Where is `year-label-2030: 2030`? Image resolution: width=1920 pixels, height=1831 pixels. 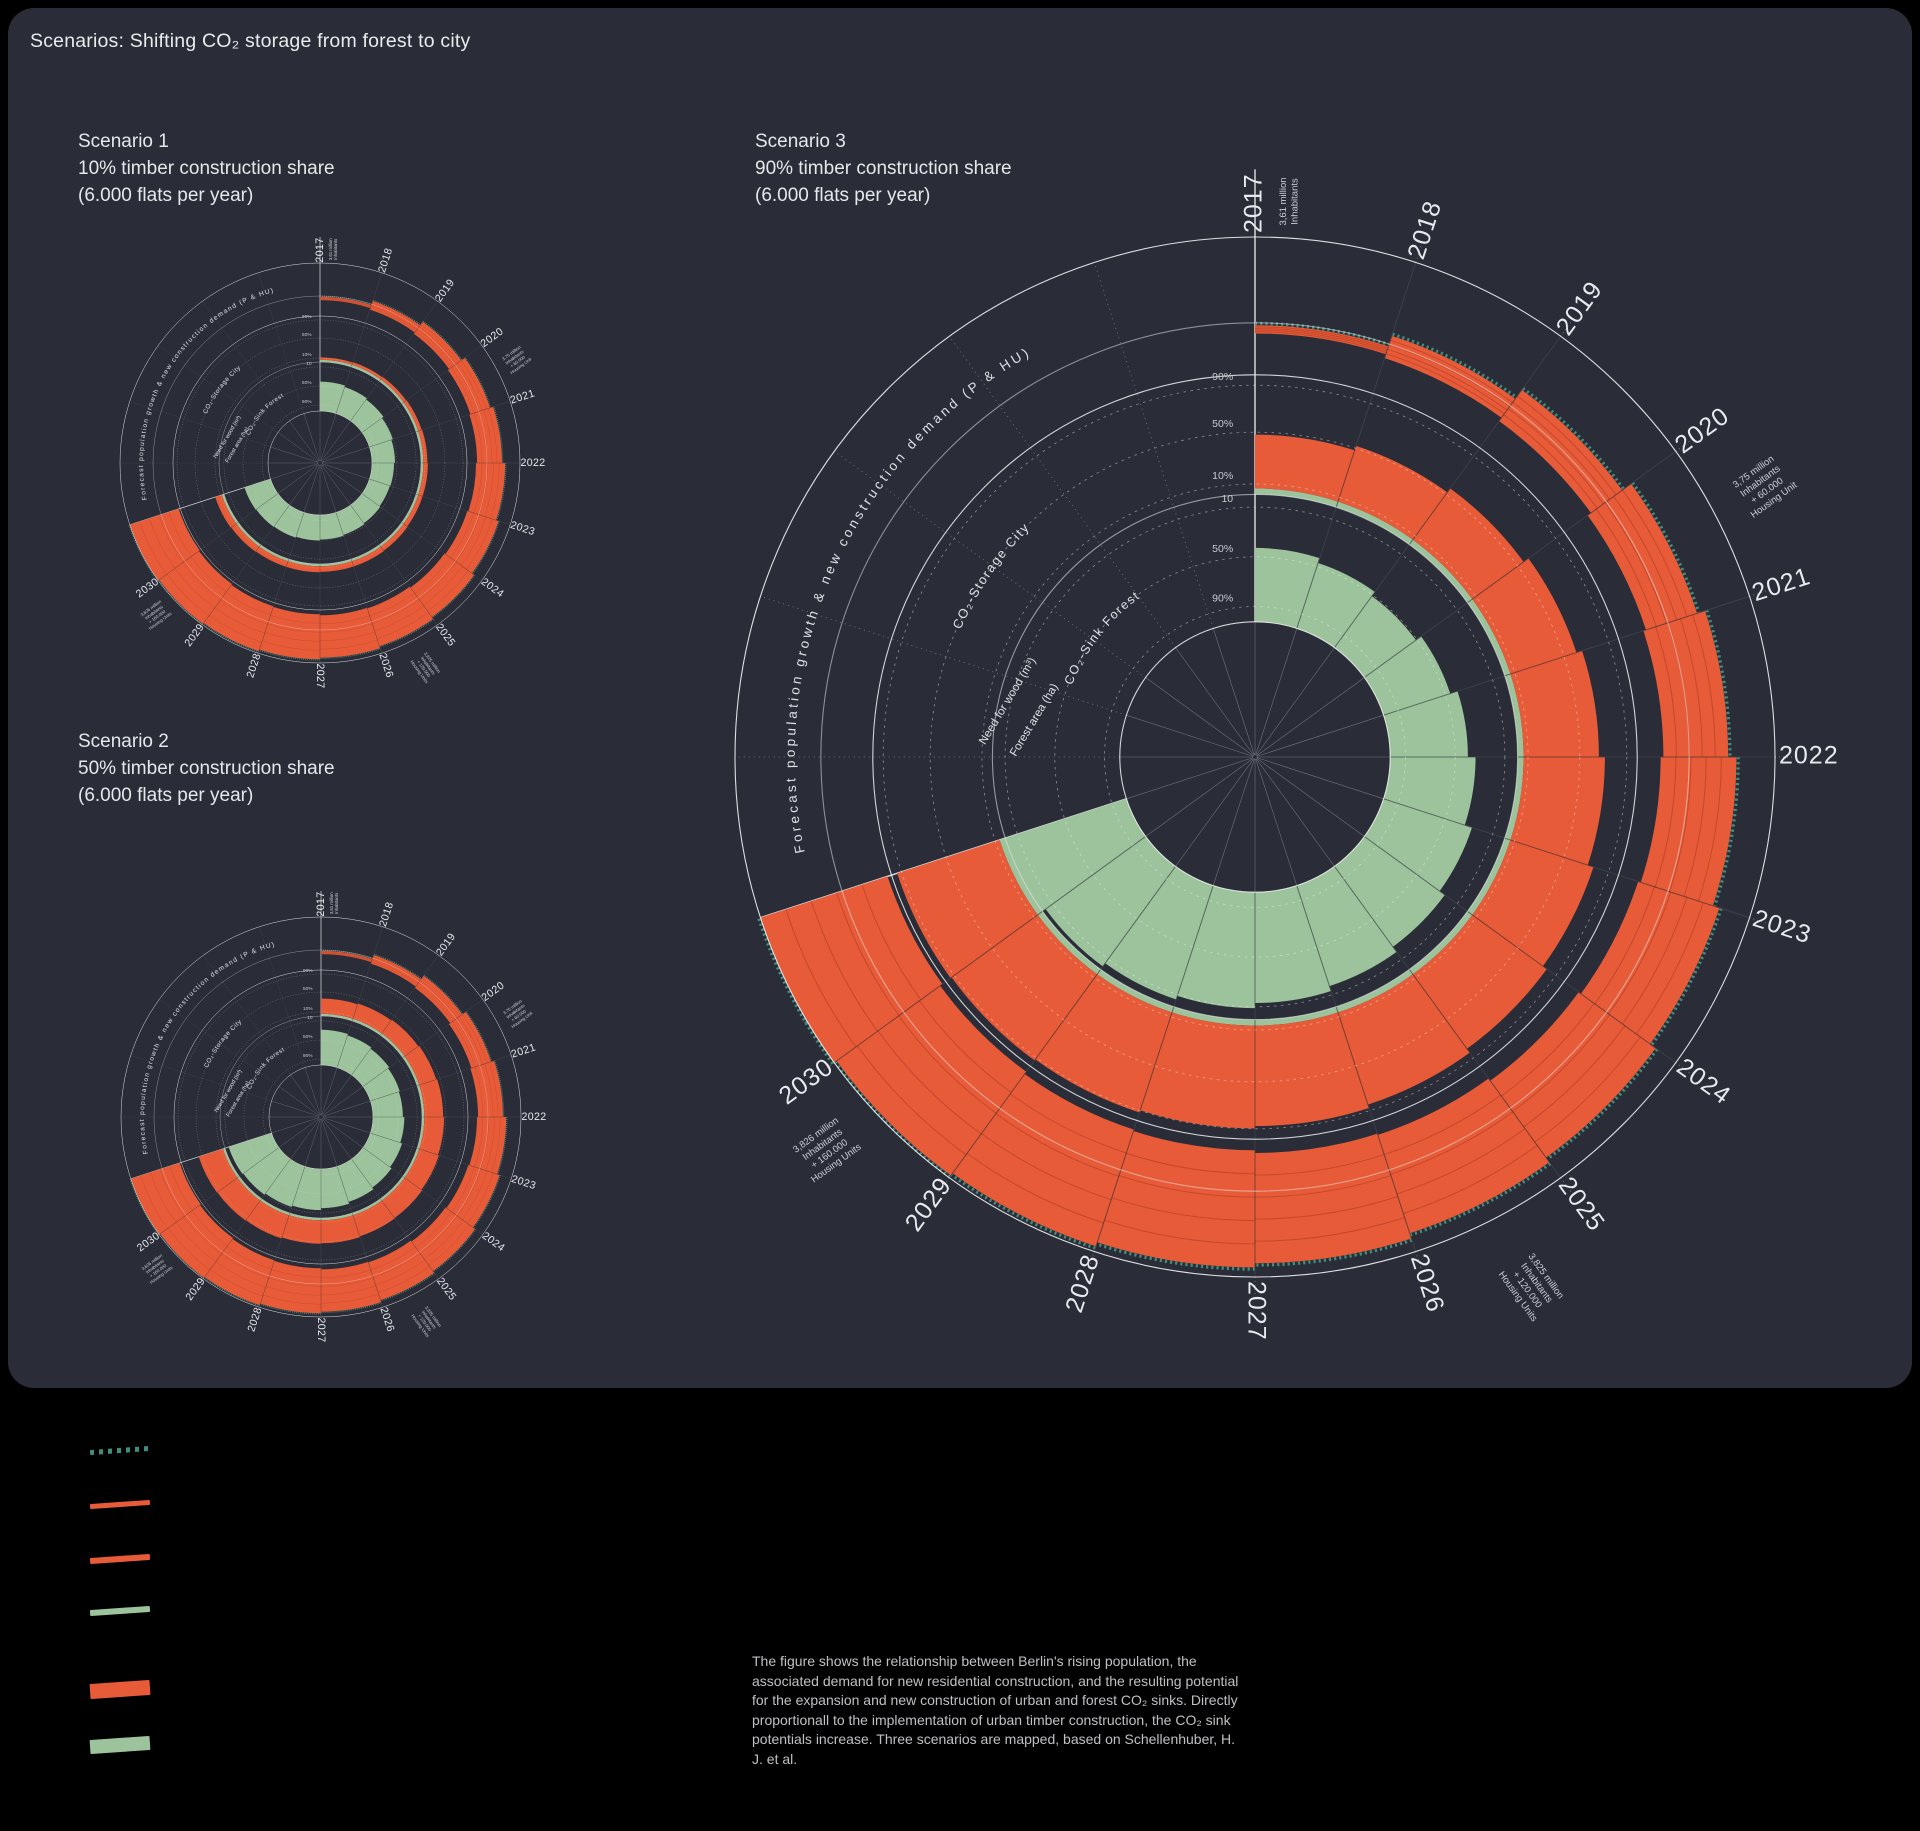 year-label-2030: 2030 is located at coordinates (806, 1082).